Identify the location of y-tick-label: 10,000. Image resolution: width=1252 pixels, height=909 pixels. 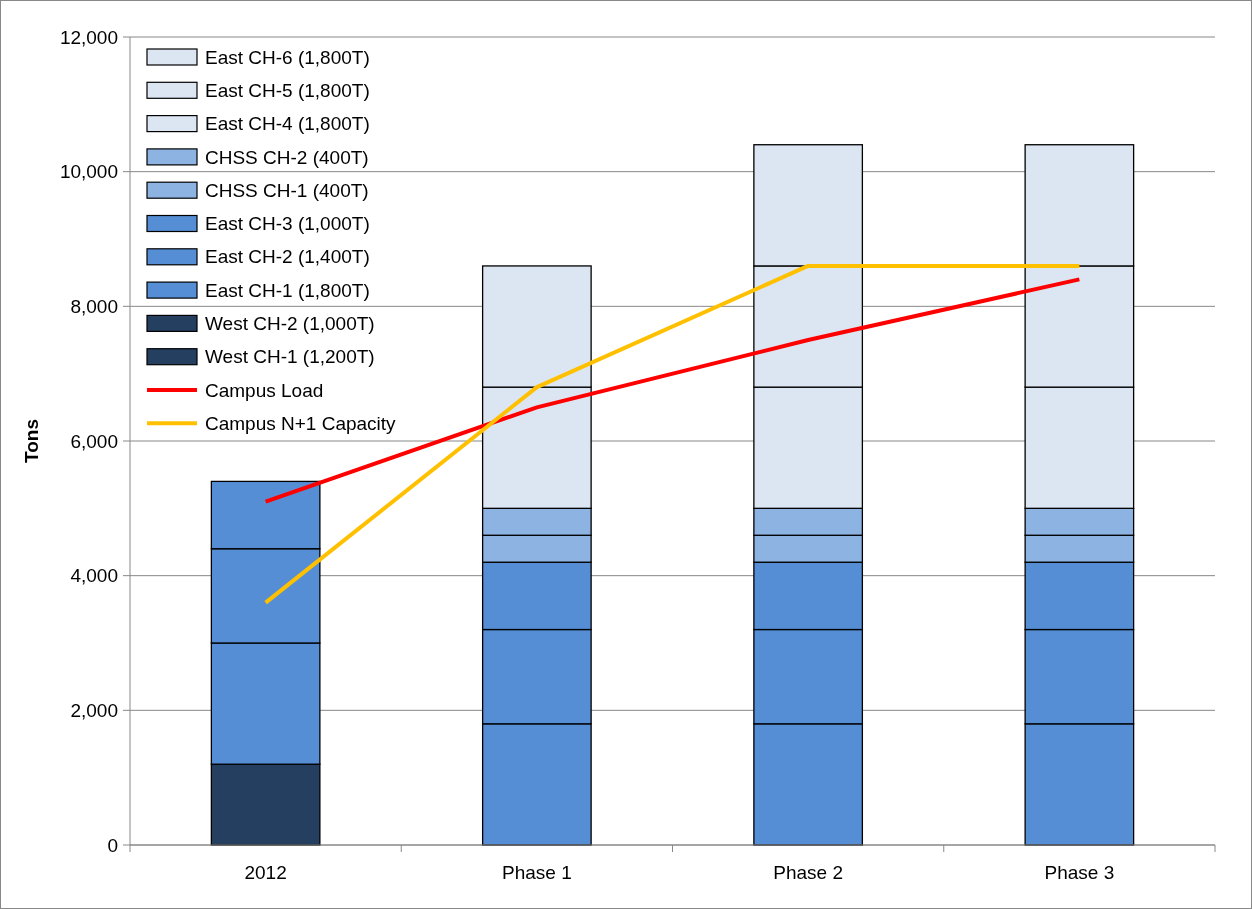
(88, 172).